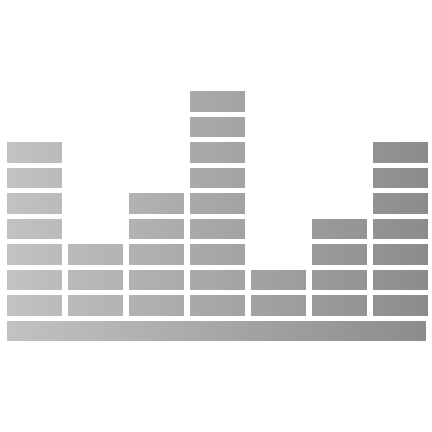 The width and height of the screenshot is (432, 432). I want to click on level-block-col5-row1, so click(278, 305).